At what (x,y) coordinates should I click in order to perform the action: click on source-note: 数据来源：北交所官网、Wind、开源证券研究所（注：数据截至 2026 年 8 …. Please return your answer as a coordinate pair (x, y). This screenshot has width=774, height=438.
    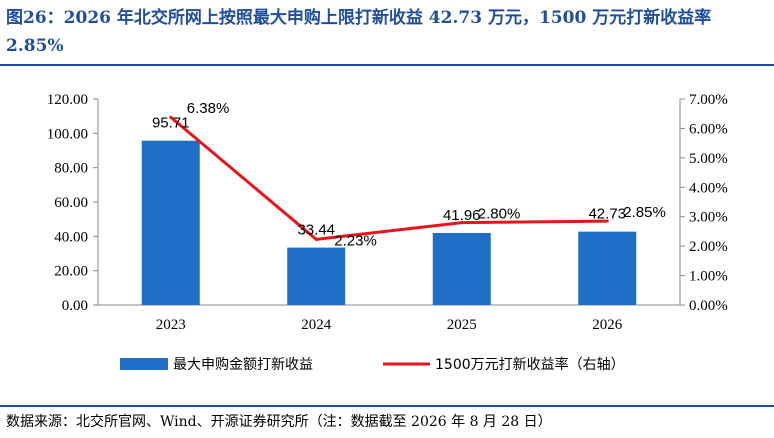
    Looking at the image, I should click on (279, 422).